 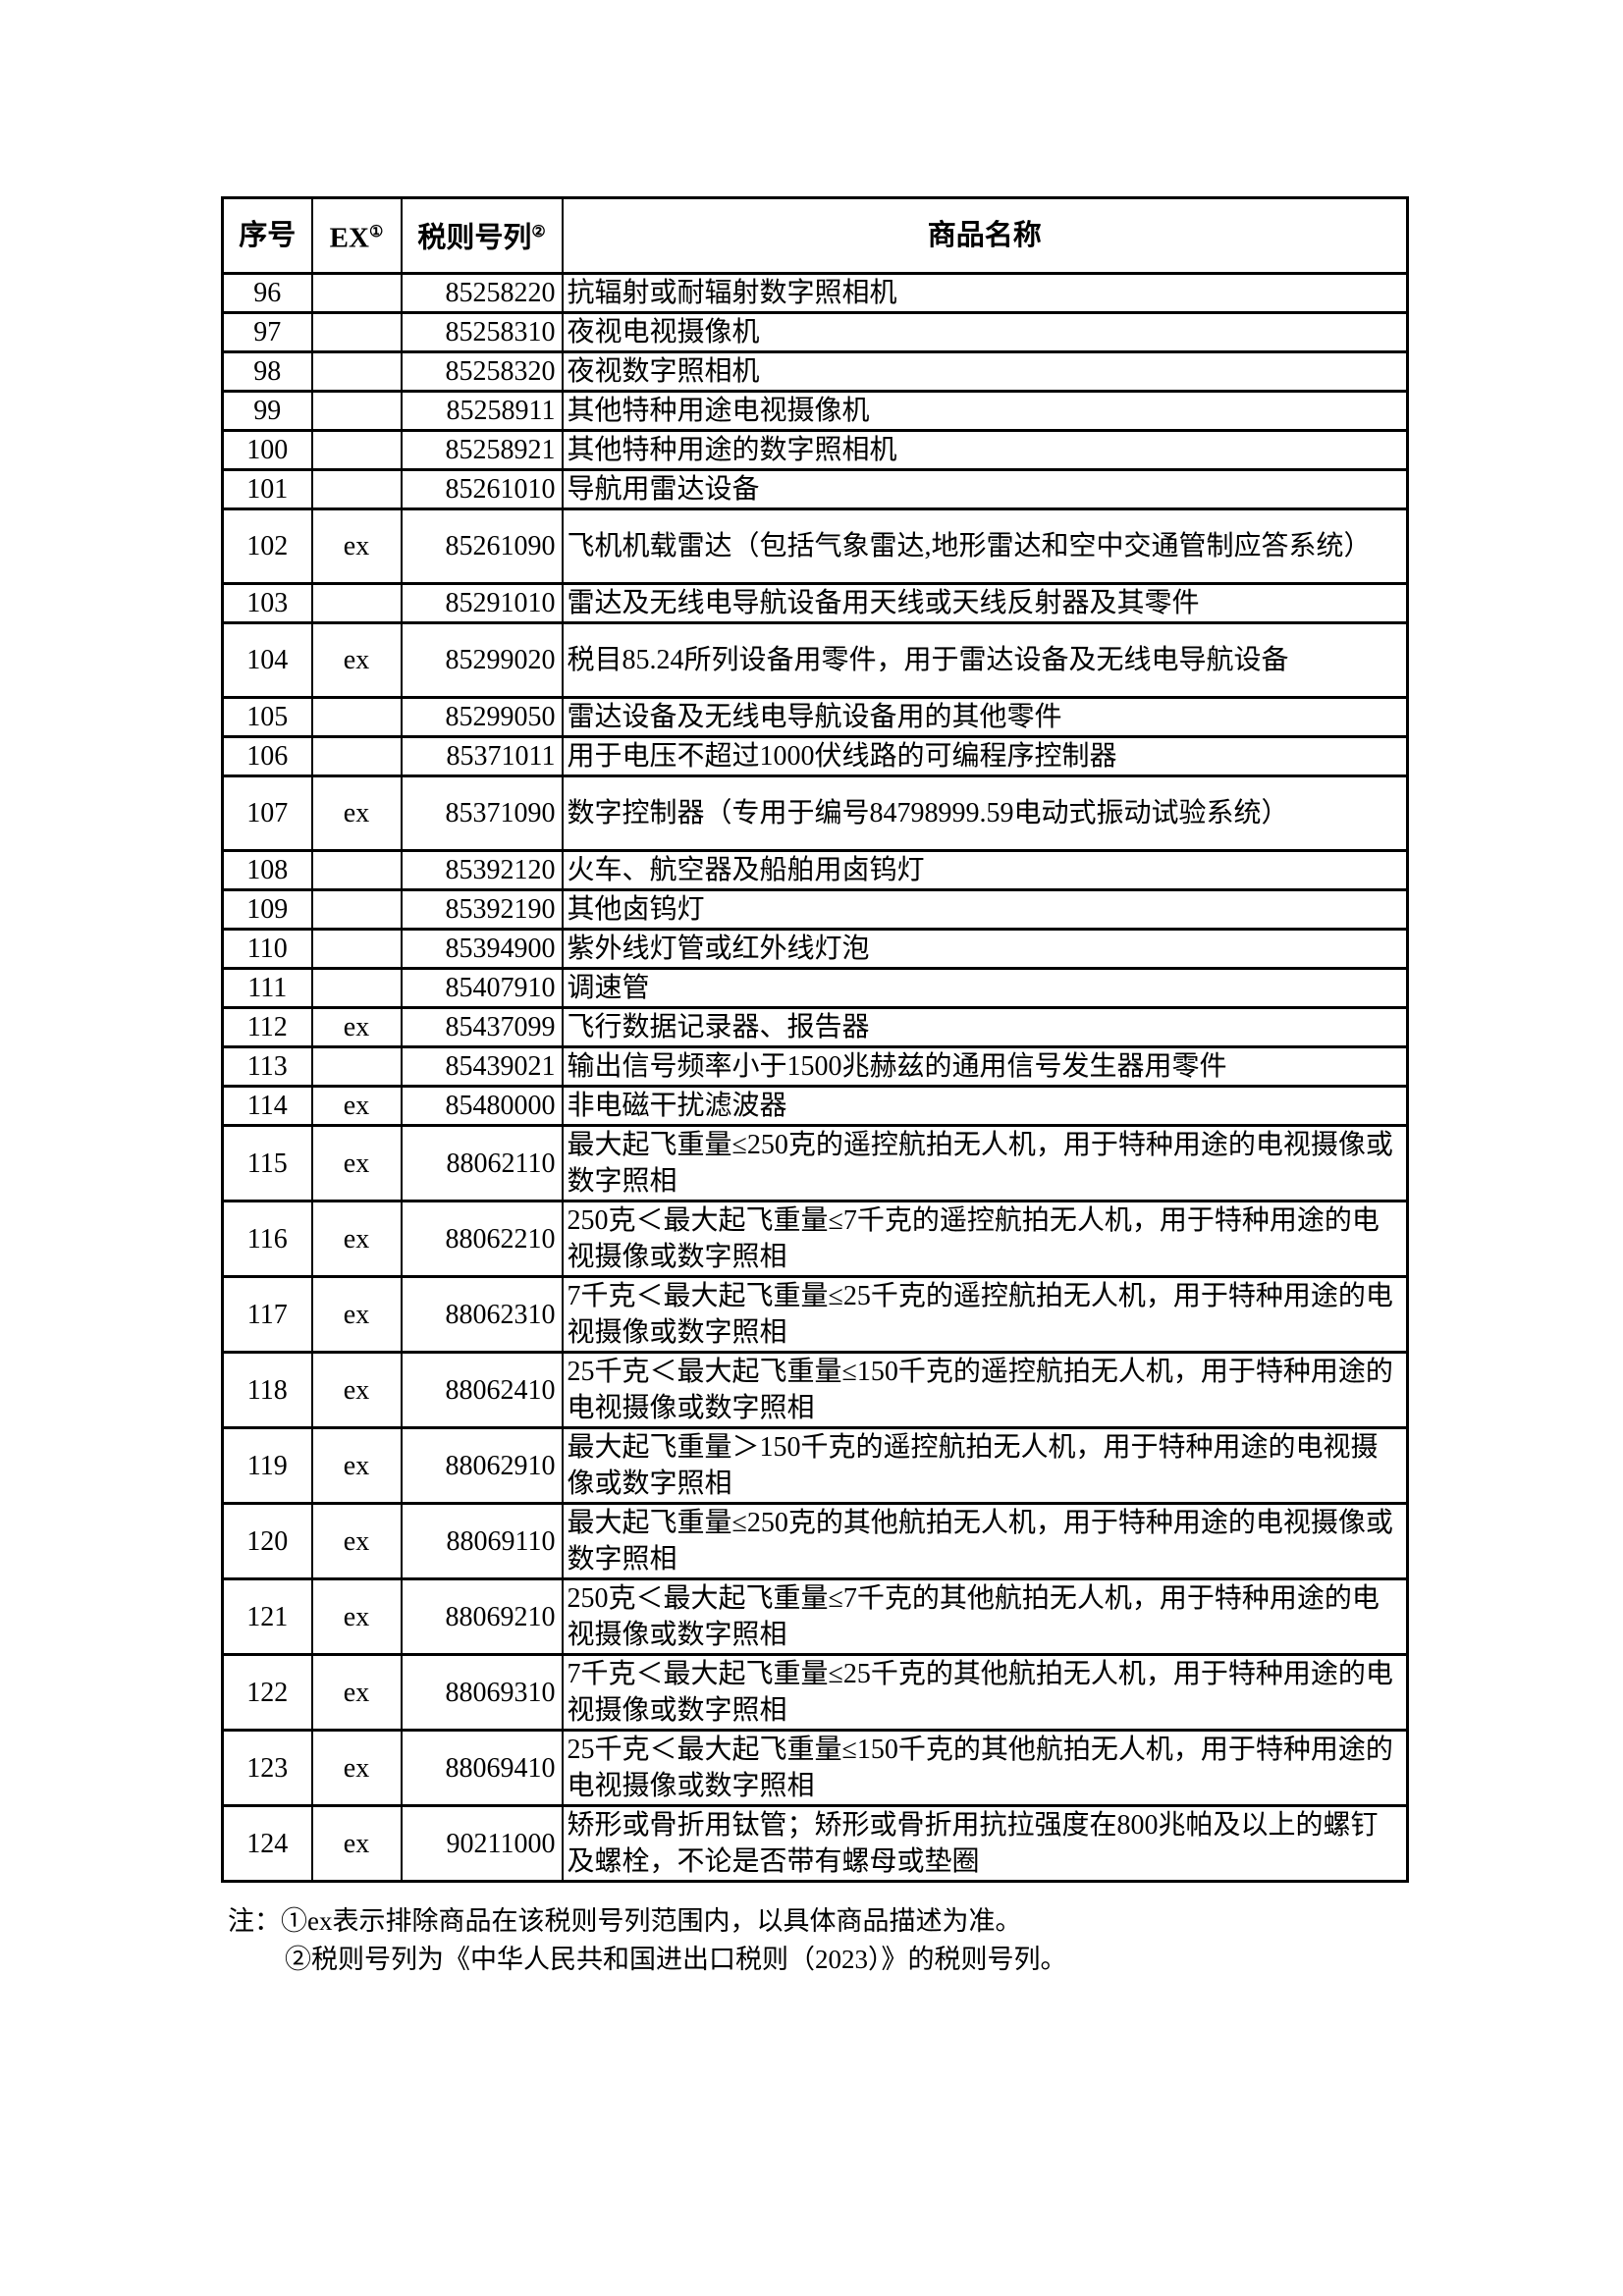 What do you see at coordinates (482, 909) in the screenshot?
I see `cell-tariff-code: 85392190` at bounding box center [482, 909].